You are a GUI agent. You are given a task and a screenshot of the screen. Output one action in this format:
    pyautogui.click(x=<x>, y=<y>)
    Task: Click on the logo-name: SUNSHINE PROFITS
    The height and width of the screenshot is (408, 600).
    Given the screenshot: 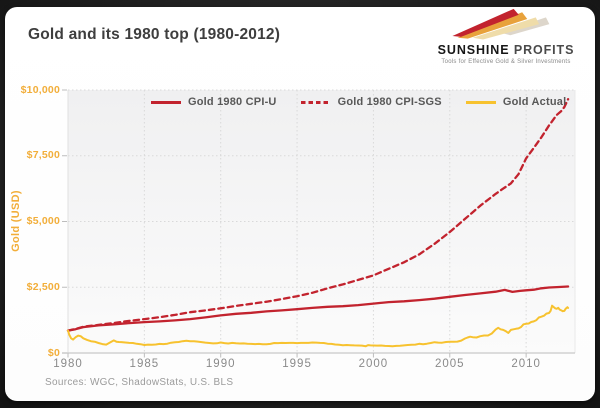 What is the action you would take?
    pyautogui.click(x=506, y=50)
    